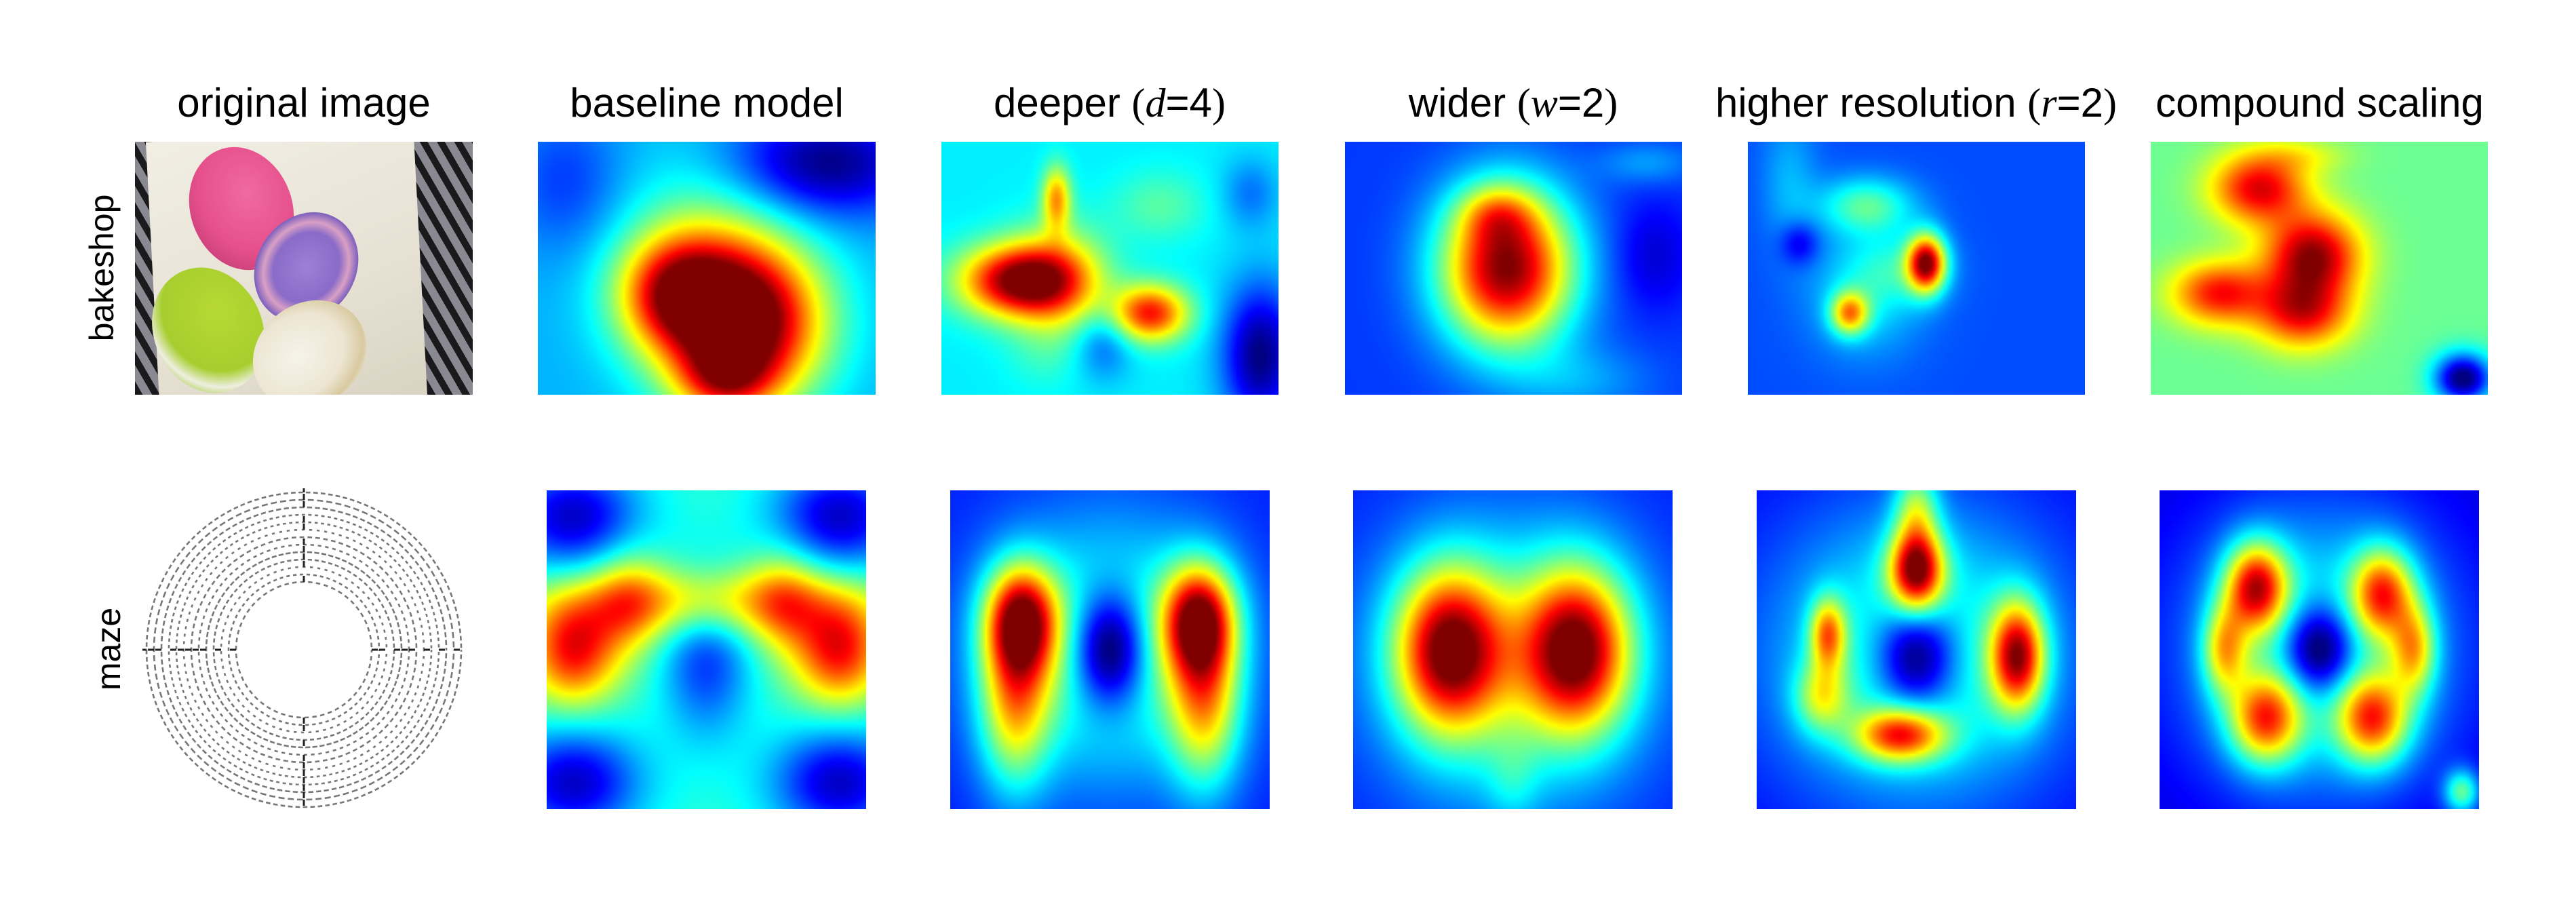 This screenshot has height=900, width=2576. I want to click on column-title-deeper: deeper (d=4), so click(1110, 103).